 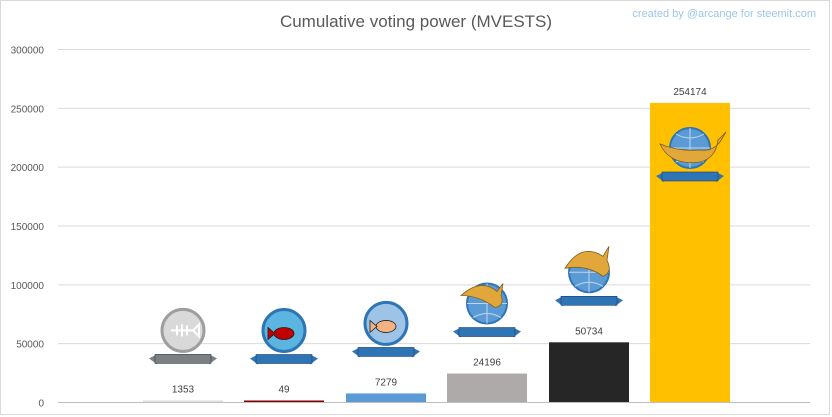 What do you see at coordinates (28, 286) in the screenshot?
I see `y-tick-label: 100000` at bounding box center [28, 286].